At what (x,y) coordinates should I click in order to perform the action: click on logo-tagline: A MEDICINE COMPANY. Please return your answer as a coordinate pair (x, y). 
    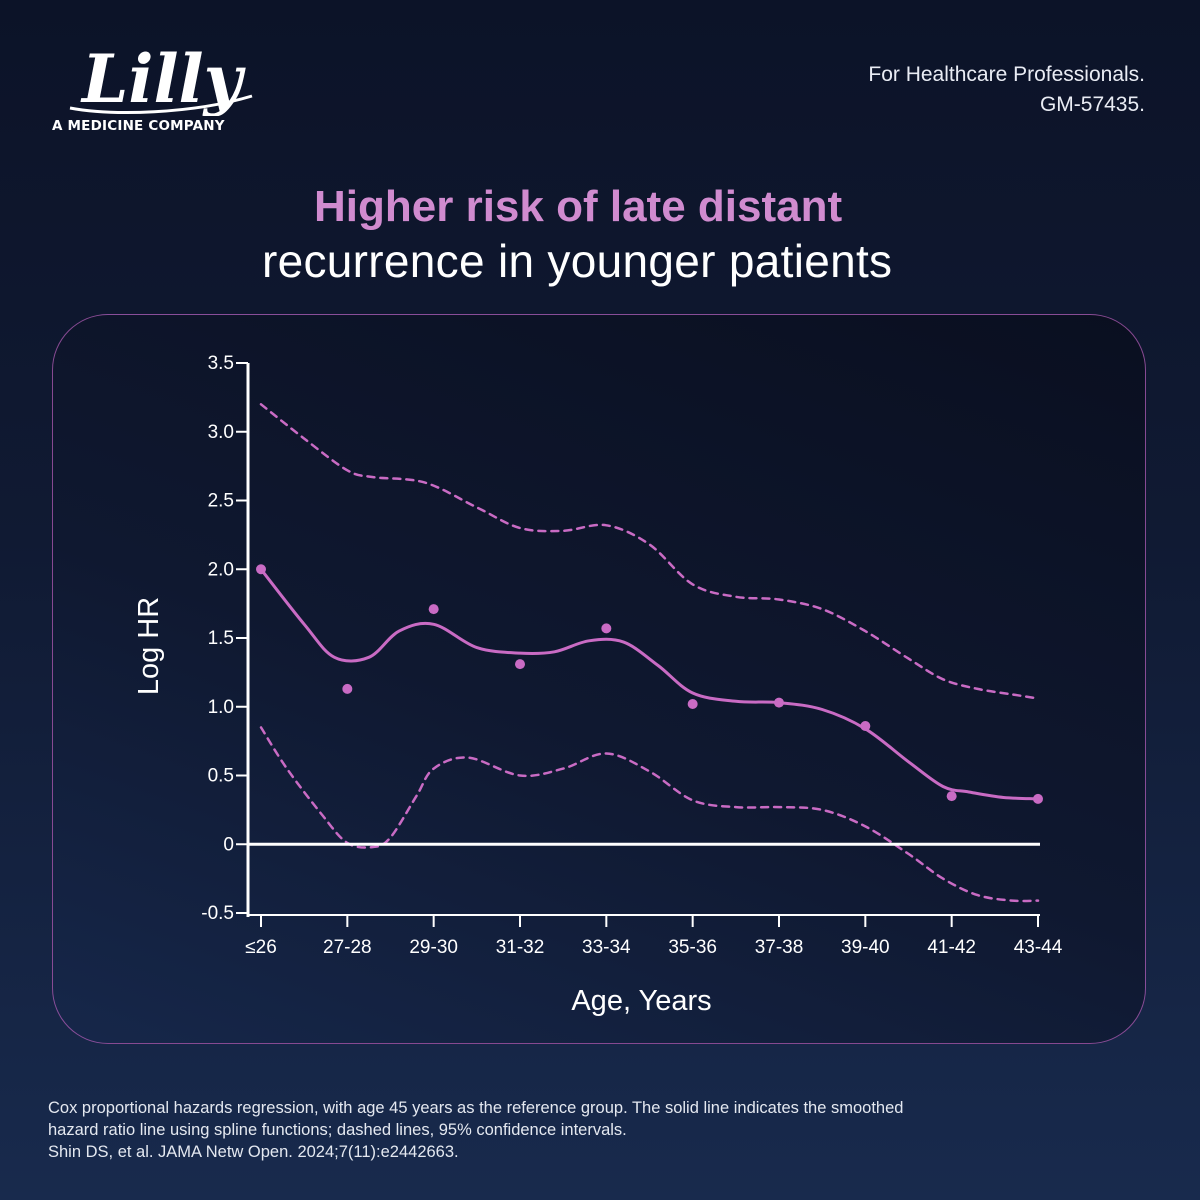
    Looking at the image, I should click on (138, 126).